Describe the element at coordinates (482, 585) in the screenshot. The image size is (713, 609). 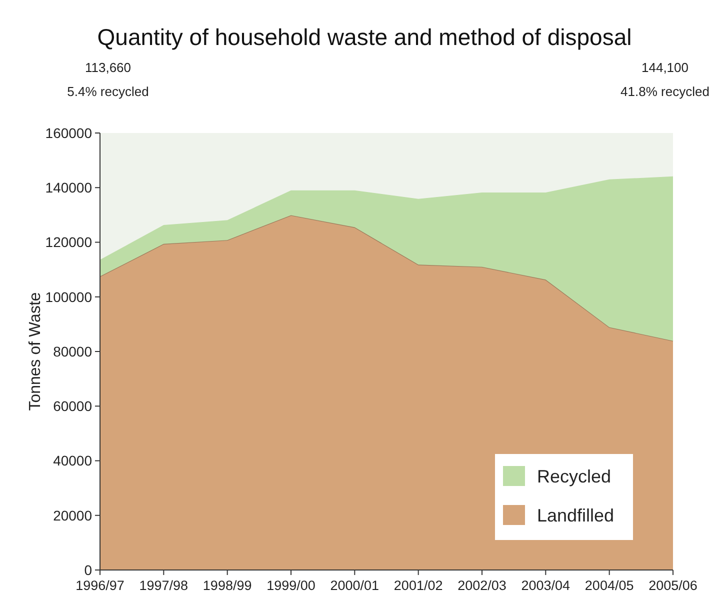
I see `x-tick-label: 2002/03` at that location.